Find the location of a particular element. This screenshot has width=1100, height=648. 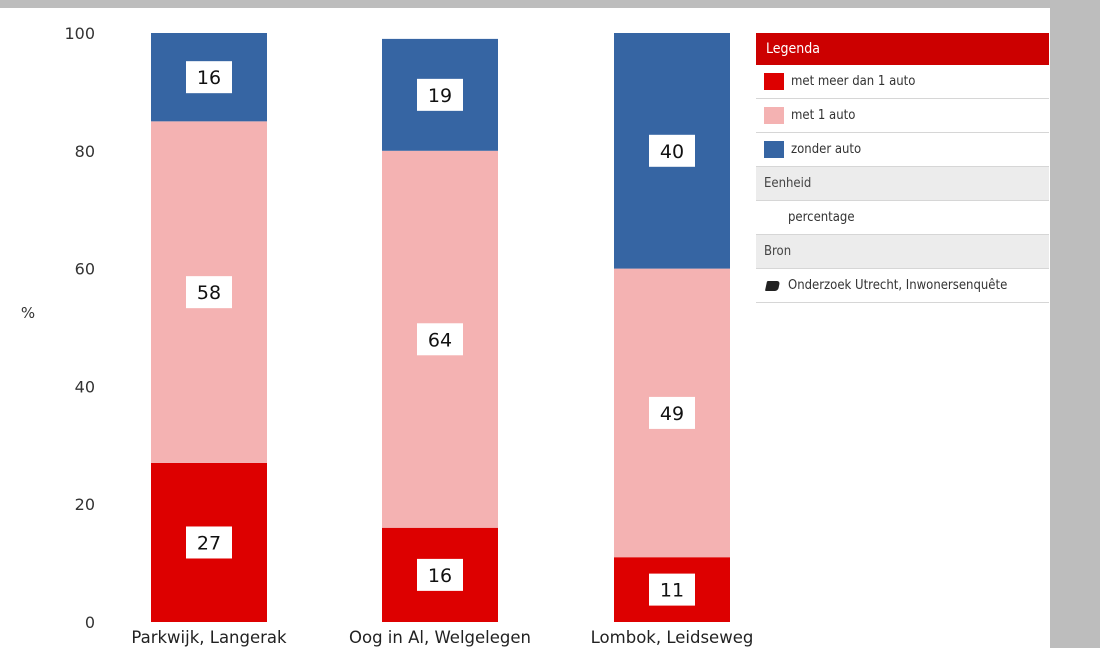

frame-right is located at coordinates (1075, 324).